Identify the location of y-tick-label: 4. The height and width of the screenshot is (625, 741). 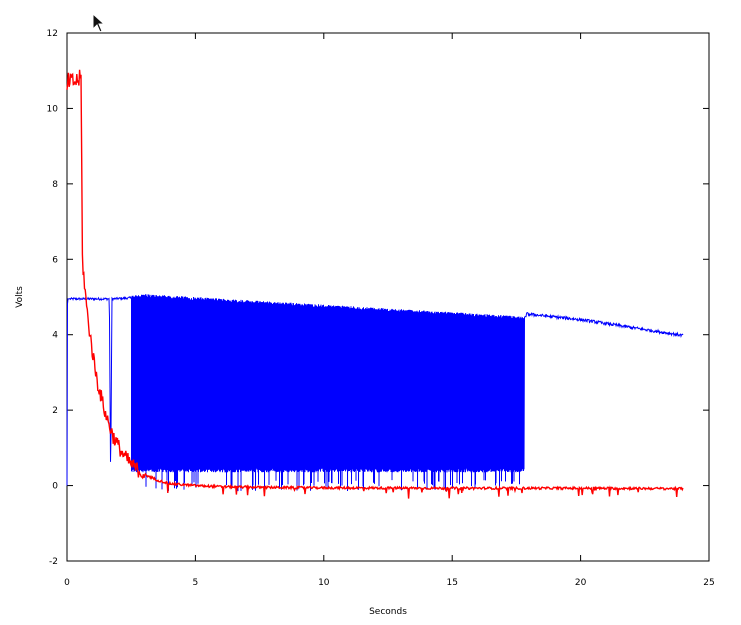
(55, 336).